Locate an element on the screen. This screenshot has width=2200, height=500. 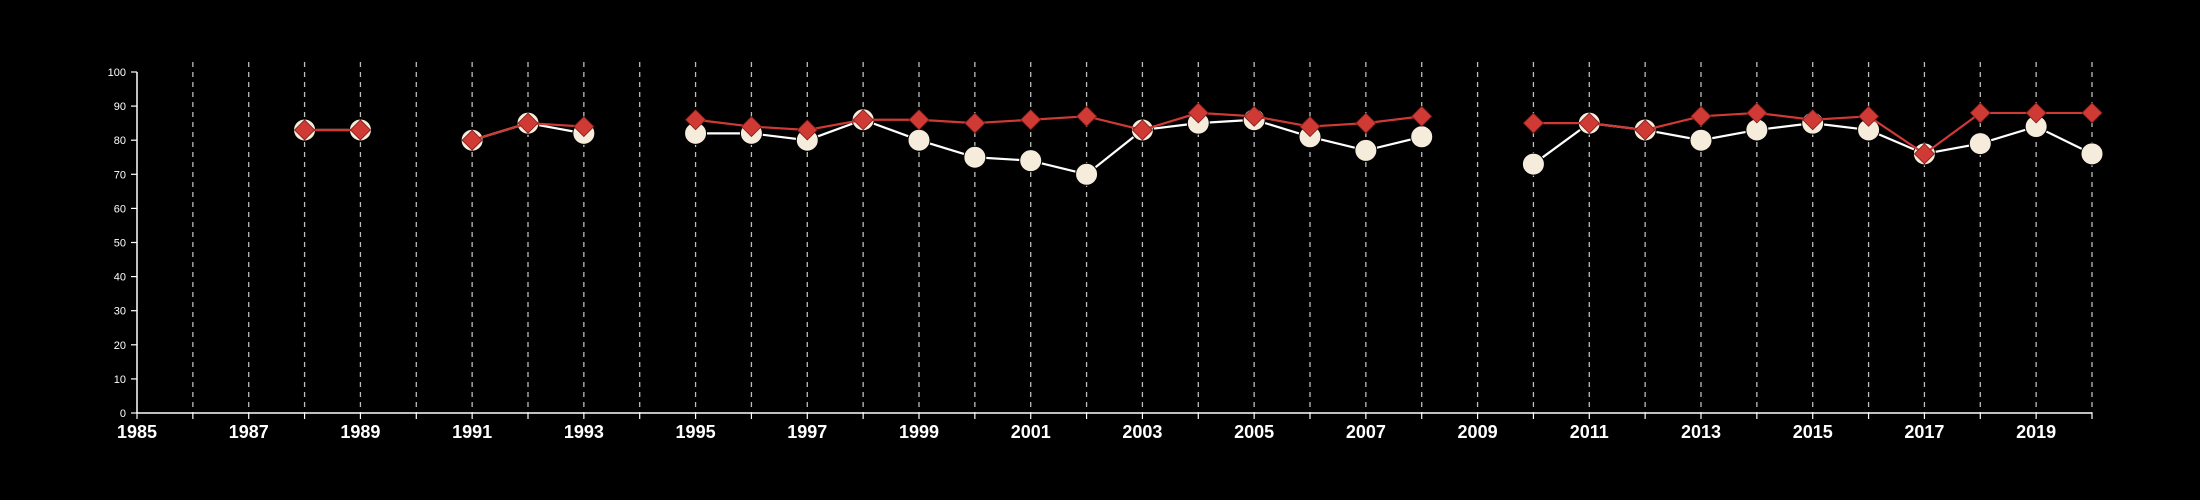
x-tick-label: 1991 is located at coordinates (472, 432).